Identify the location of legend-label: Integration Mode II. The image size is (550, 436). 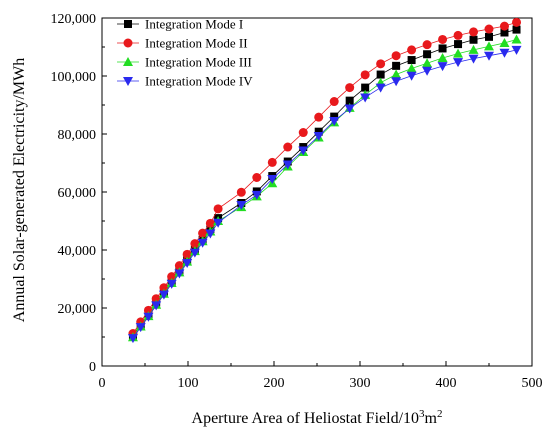
(196, 43).